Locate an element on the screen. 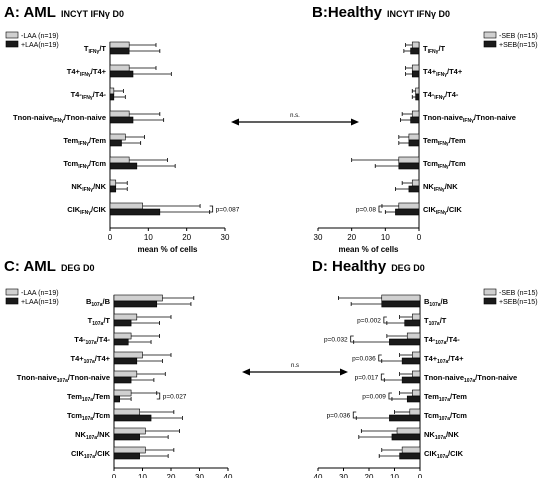 The image size is (550, 478). legend-swatch is located at coordinates (12, 35).